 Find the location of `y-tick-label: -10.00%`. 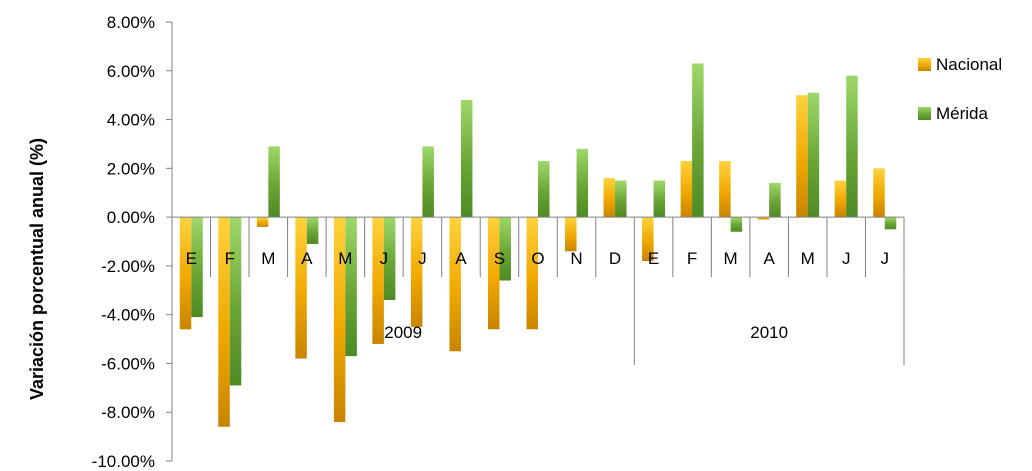

y-tick-label: -10.00% is located at coordinates (123, 461).